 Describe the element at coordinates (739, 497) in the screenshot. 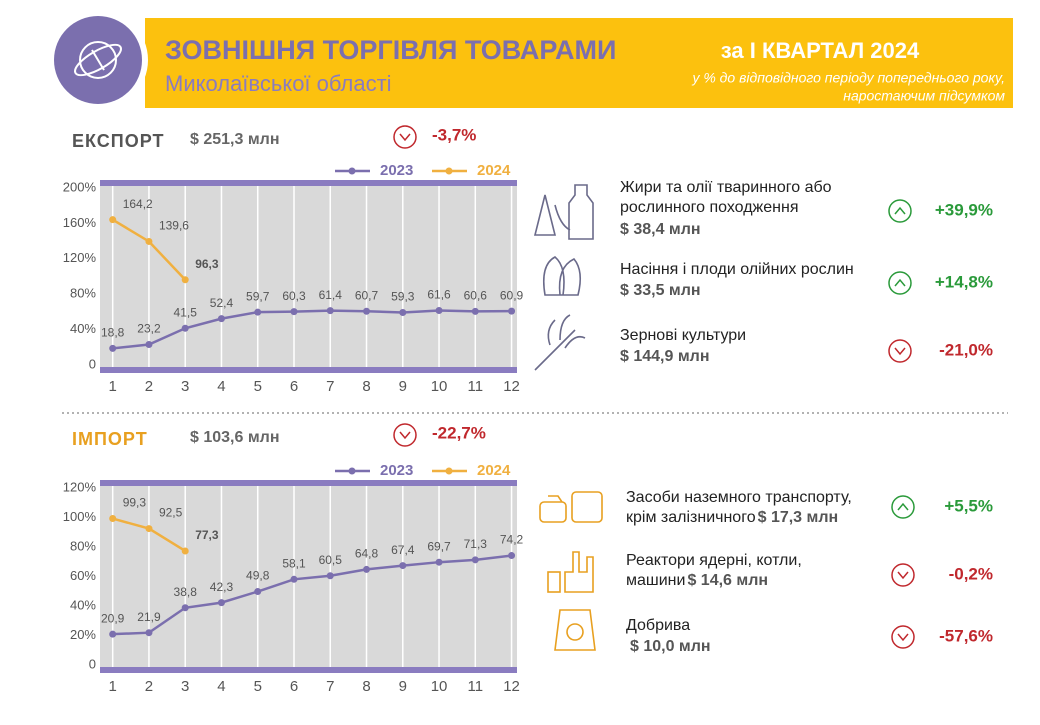

I see `item-name: Засоби наземного транспорту,` at that location.